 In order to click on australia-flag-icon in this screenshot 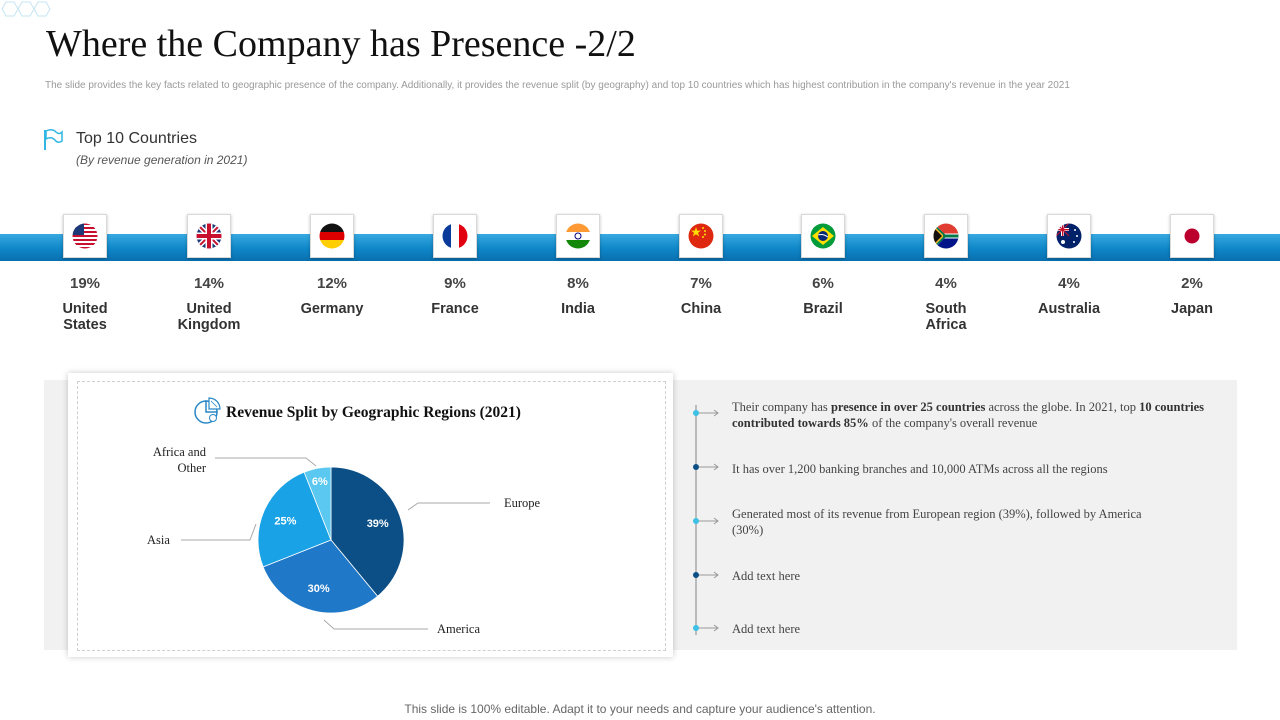, I will do `click(1069, 236)`.